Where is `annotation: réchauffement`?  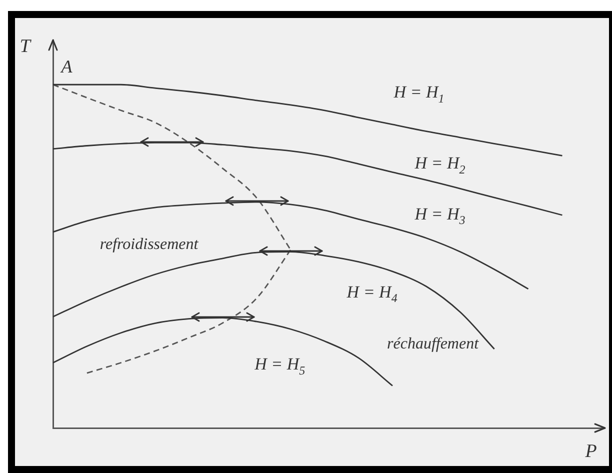 annotation: réchauffement is located at coordinates (433, 343).